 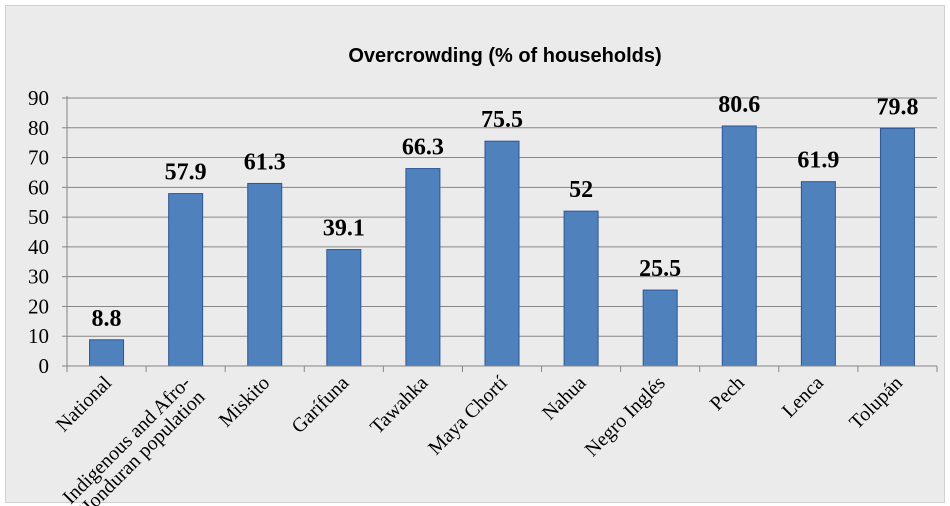 I want to click on data-label: 39.1, so click(x=344, y=229).